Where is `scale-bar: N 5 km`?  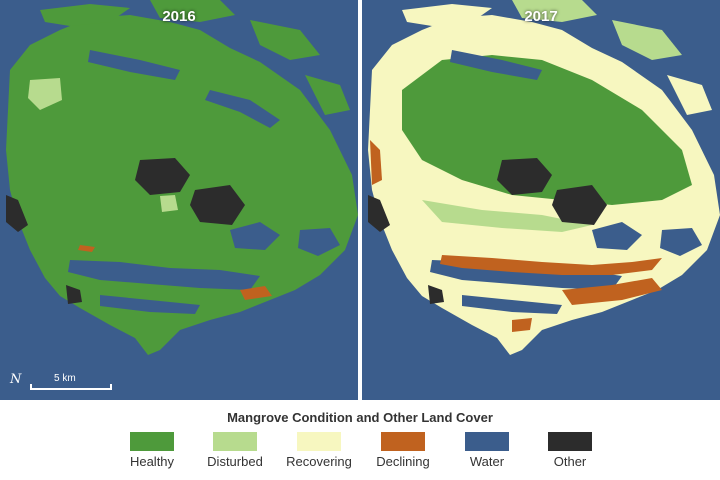
scale-bar: N 5 km is located at coordinates (63, 382).